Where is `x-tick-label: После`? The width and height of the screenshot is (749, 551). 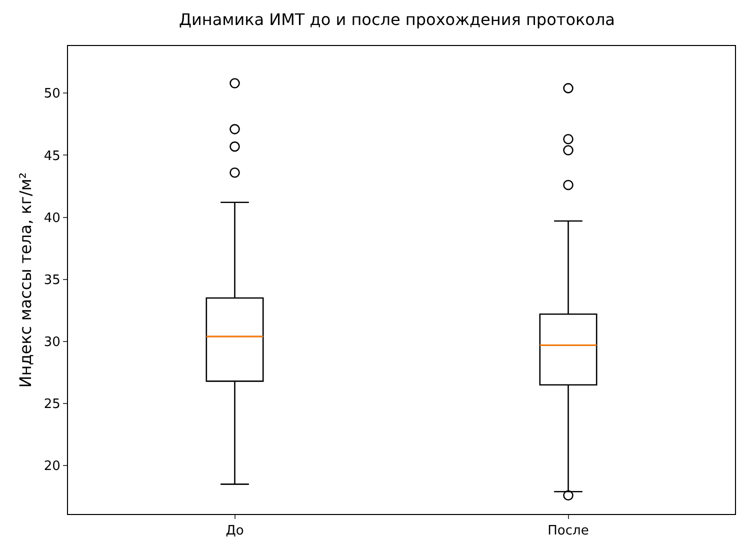 x-tick-label: После is located at coordinates (568, 531).